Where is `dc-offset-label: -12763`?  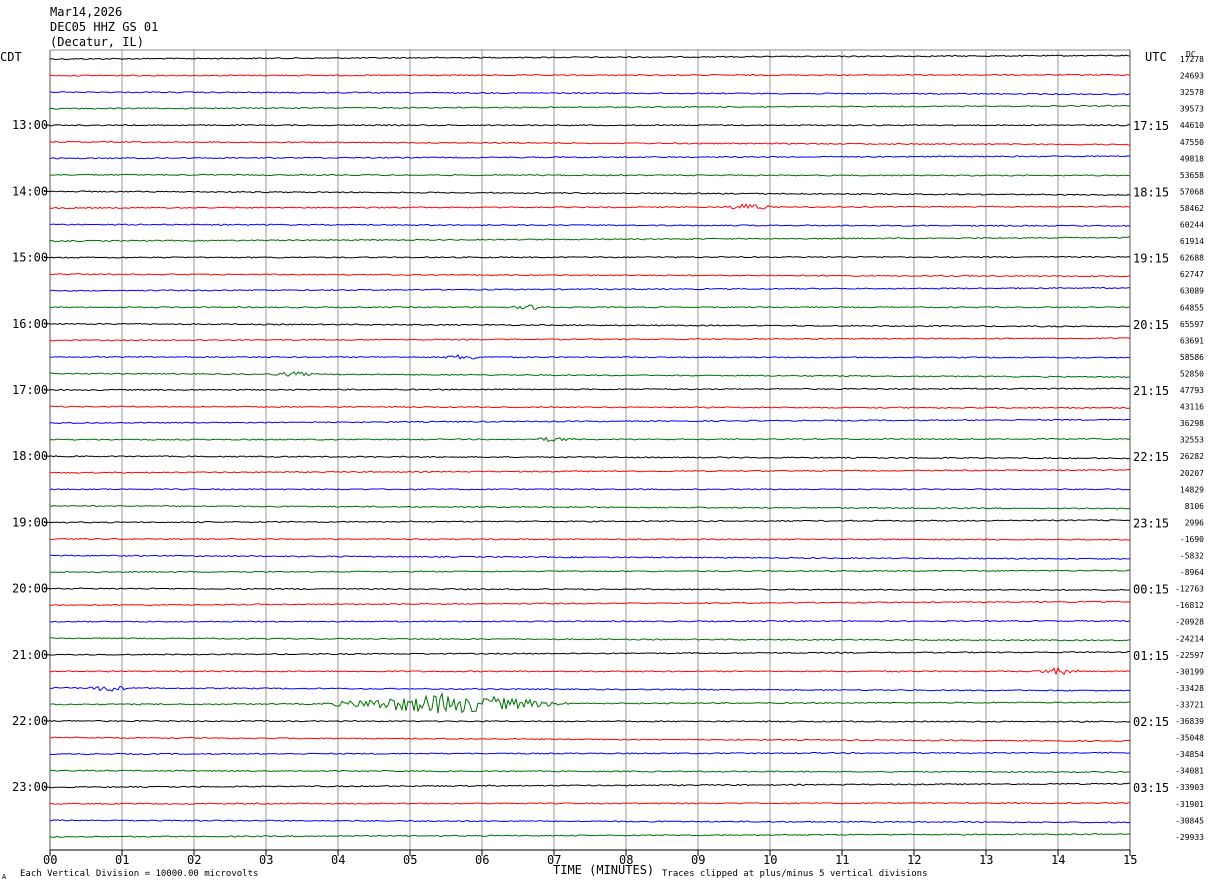
dc-offset-label: -12763 is located at coordinates (1189, 589).